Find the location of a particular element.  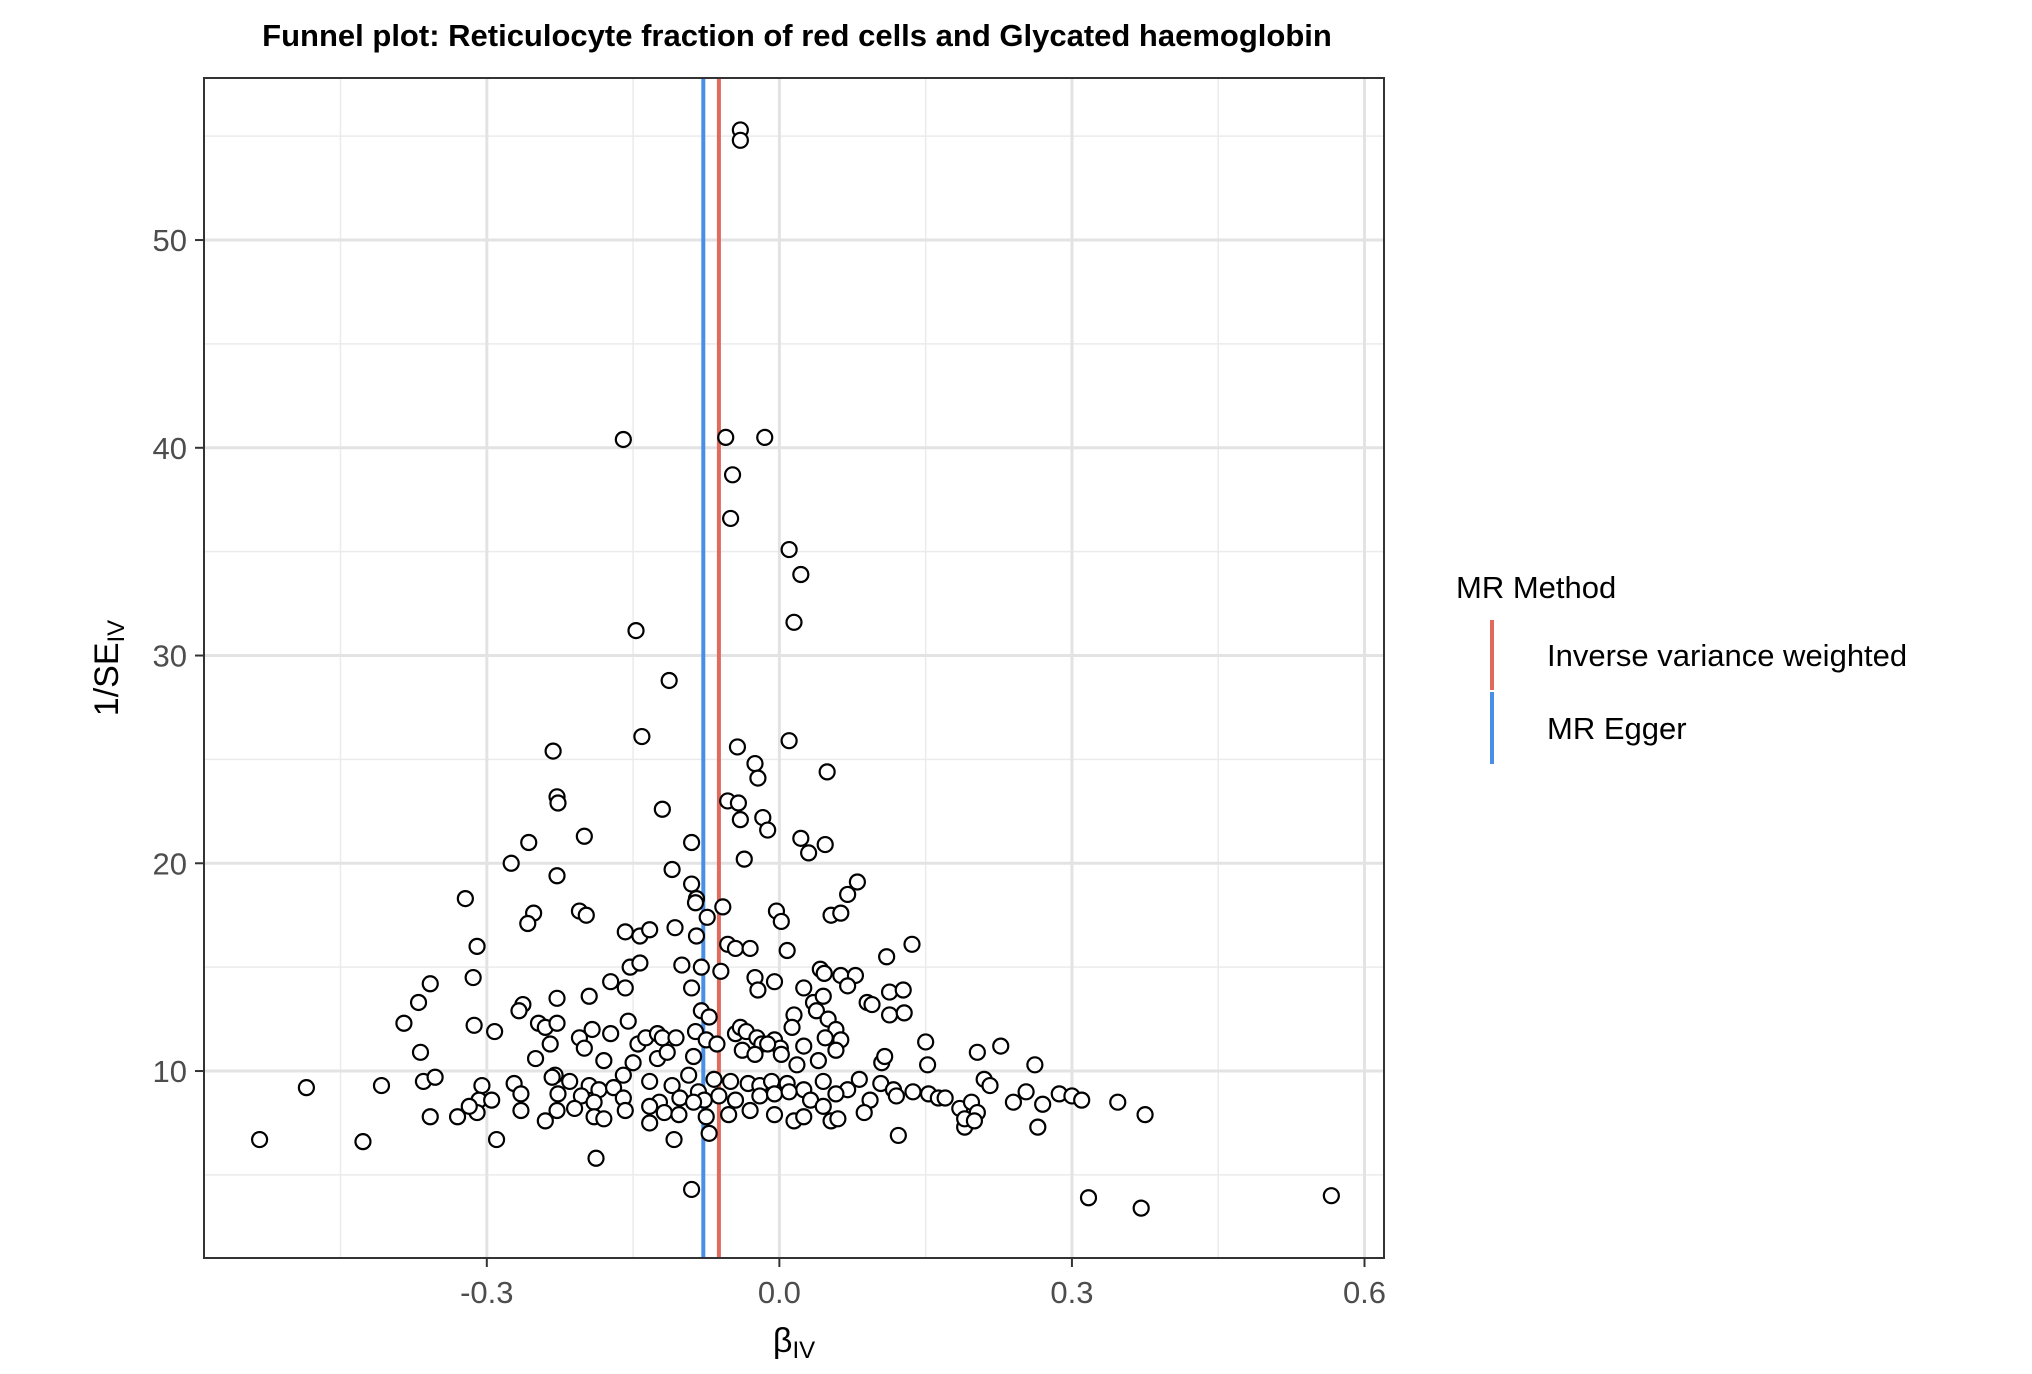

x-tick-label: 0.6 is located at coordinates (1364, 1292).